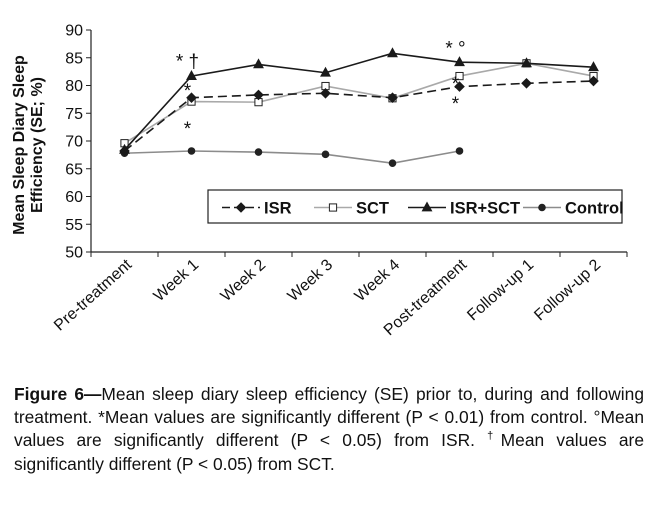 This screenshot has height=518, width=657. Describe the element at coordinates (378, 280) in the screenshot. I see `x-tick-label-week-4: Week 4` at that location.